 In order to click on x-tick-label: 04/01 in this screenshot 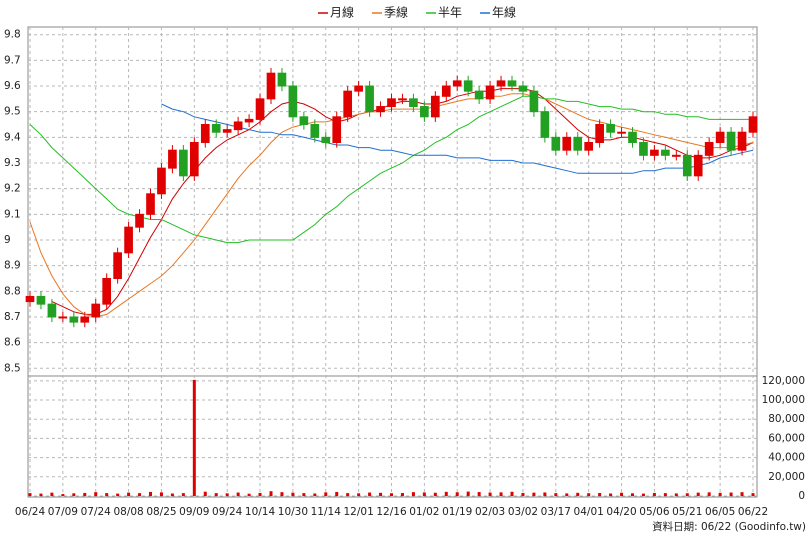, I will do `click(589, 512)`.